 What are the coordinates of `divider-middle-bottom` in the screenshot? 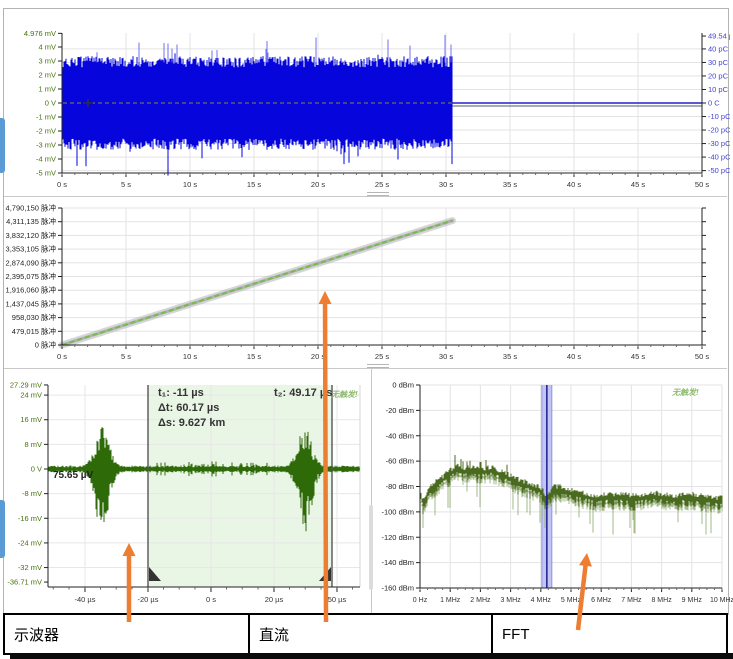 It's located at (365, 368).